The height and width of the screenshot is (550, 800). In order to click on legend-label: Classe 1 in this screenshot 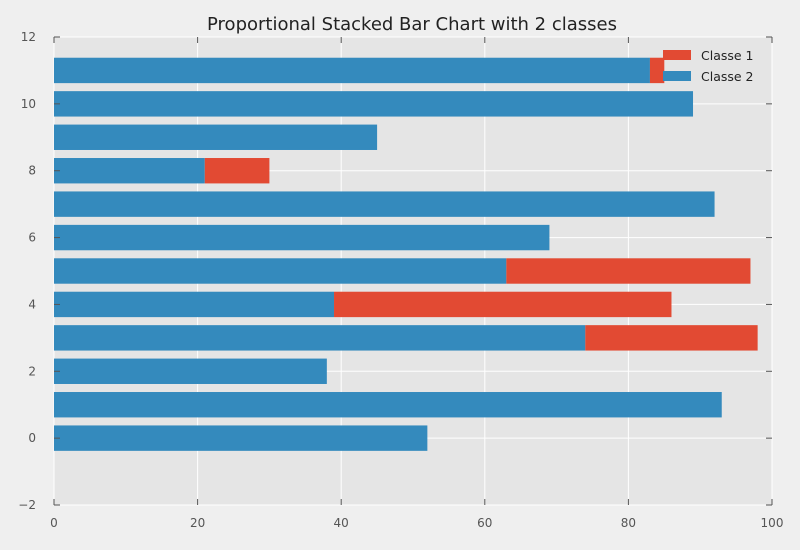, I will do `click(727, 55)`.